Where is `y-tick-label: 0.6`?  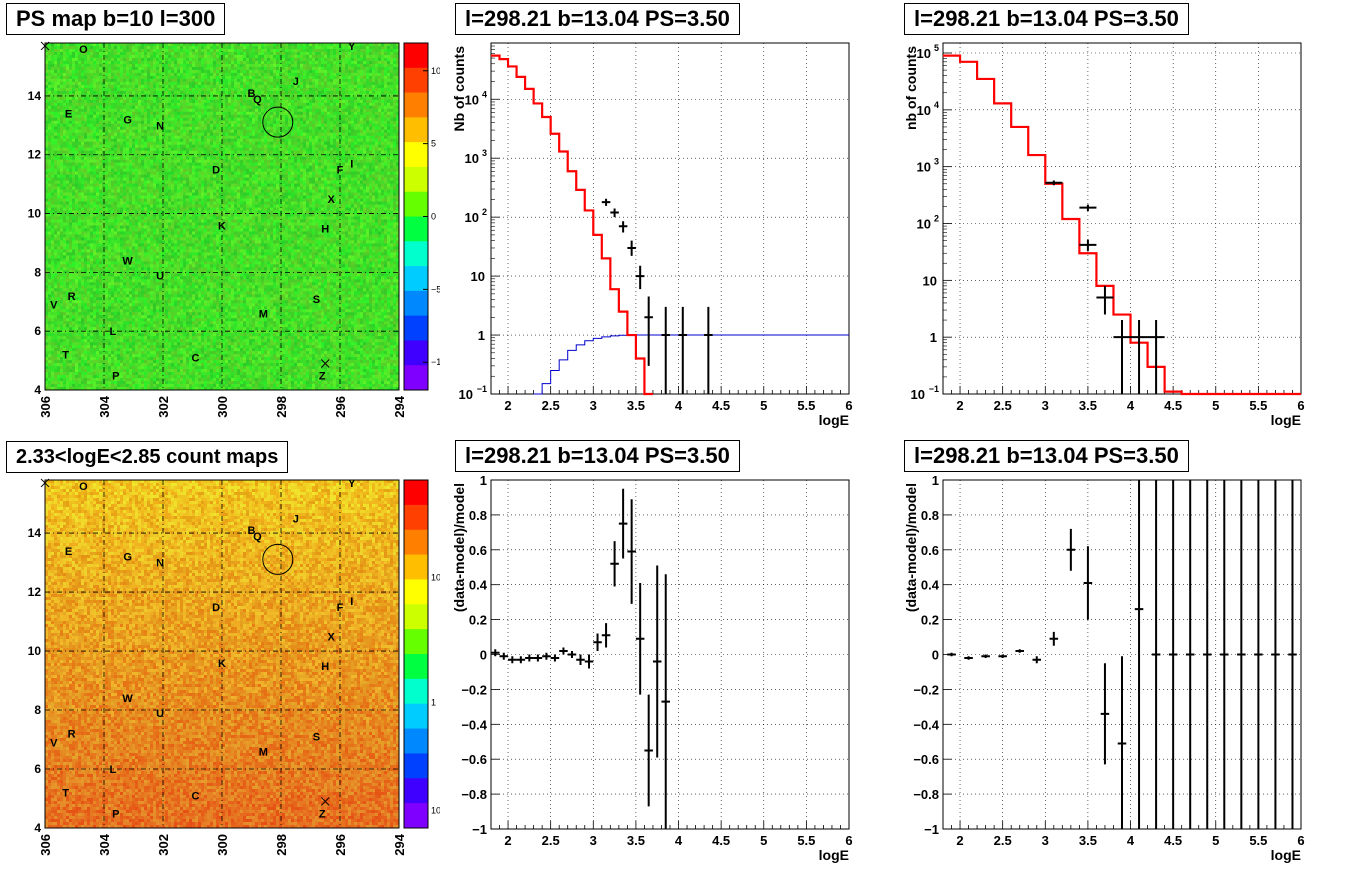
y-tick-label: 0.6 is located at coordinates (930, 550).